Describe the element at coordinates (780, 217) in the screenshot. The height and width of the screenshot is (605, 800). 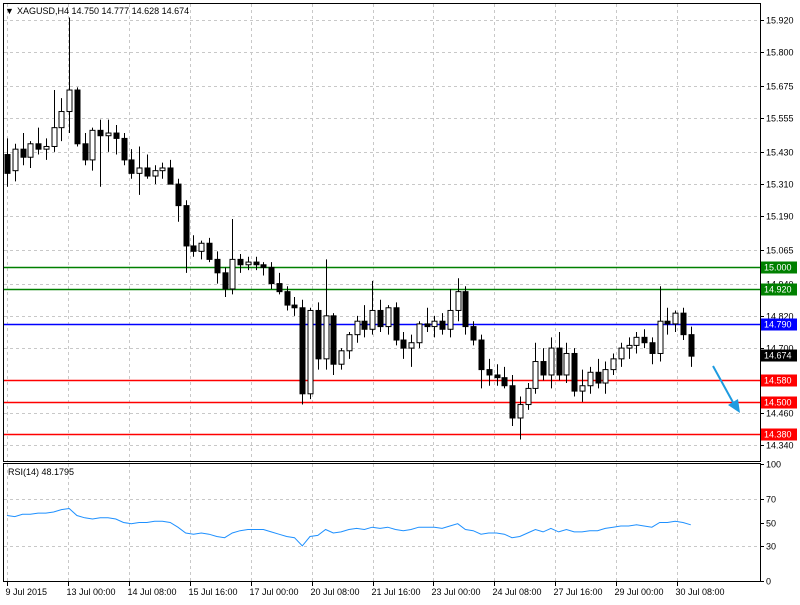
I see `price-tick-label: 15.190` at that location.